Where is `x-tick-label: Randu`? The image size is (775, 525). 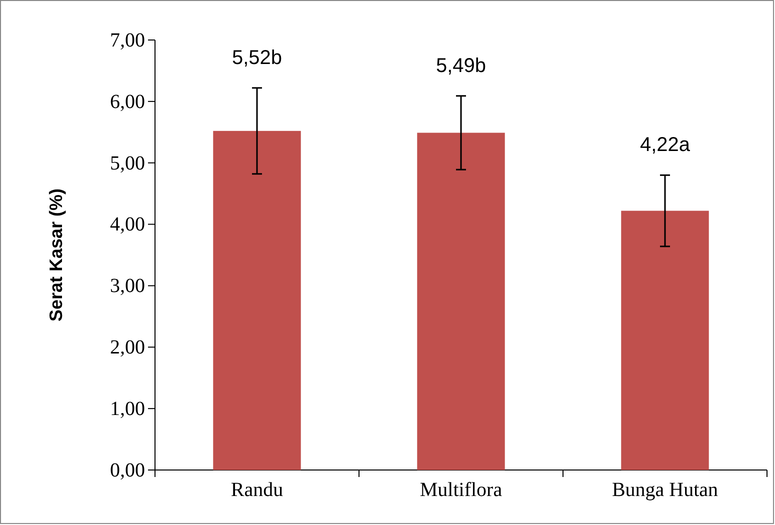
x-tick-label: Randu is located at coordinates (257, 490).